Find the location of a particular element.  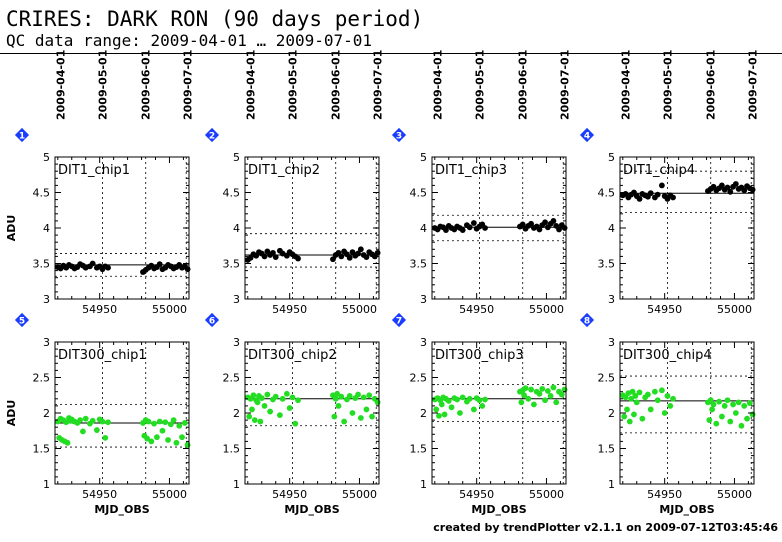

plot-frame is located at coordinates (687, 228).